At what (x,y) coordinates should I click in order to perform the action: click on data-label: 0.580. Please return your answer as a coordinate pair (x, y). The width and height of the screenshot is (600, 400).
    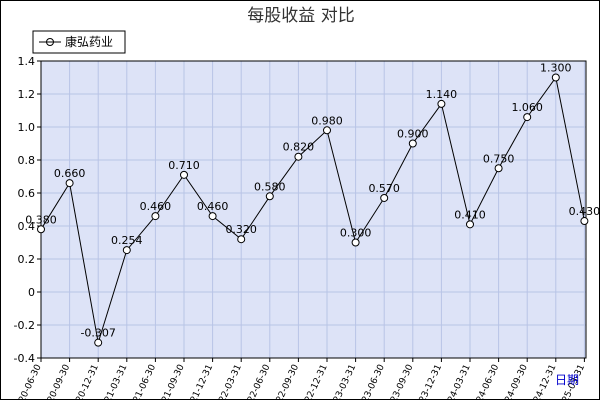
    Looking at the image, I should click on (270, 186).